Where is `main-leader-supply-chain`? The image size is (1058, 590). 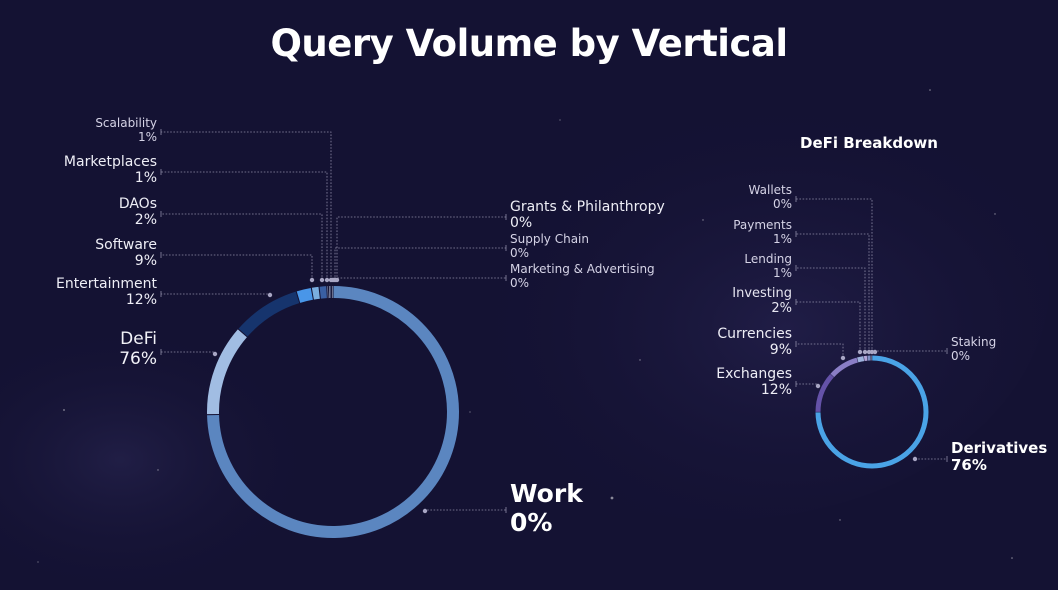 main-leader-supply-chain is located at coordinates (419, 264).